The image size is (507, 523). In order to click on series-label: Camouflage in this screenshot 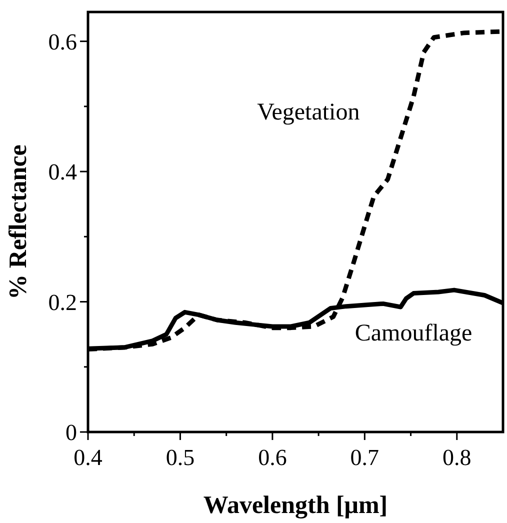, I will do `click(413, 333)`.